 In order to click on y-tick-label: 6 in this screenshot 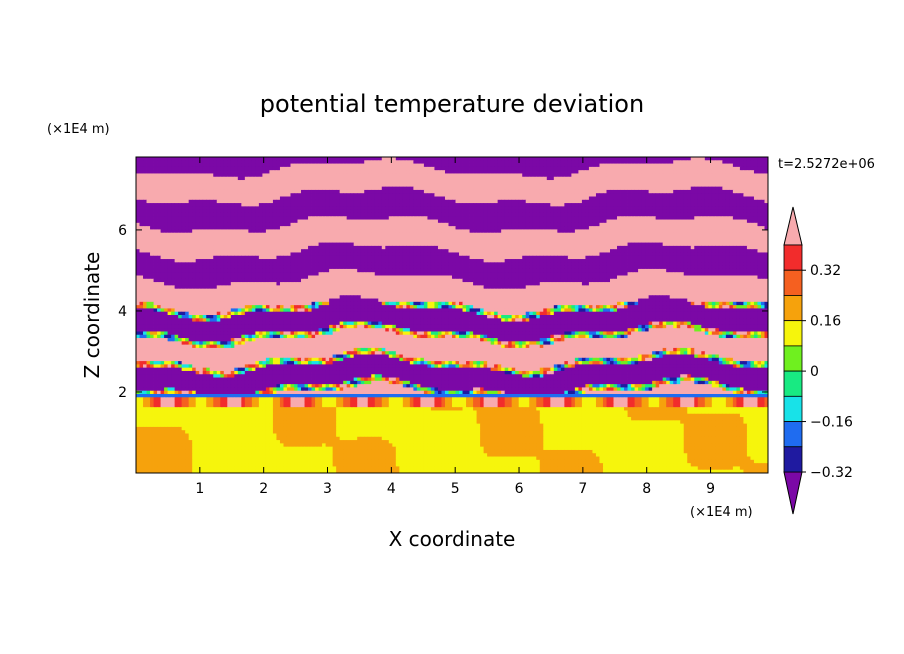, I will do `click(122, 231)`.